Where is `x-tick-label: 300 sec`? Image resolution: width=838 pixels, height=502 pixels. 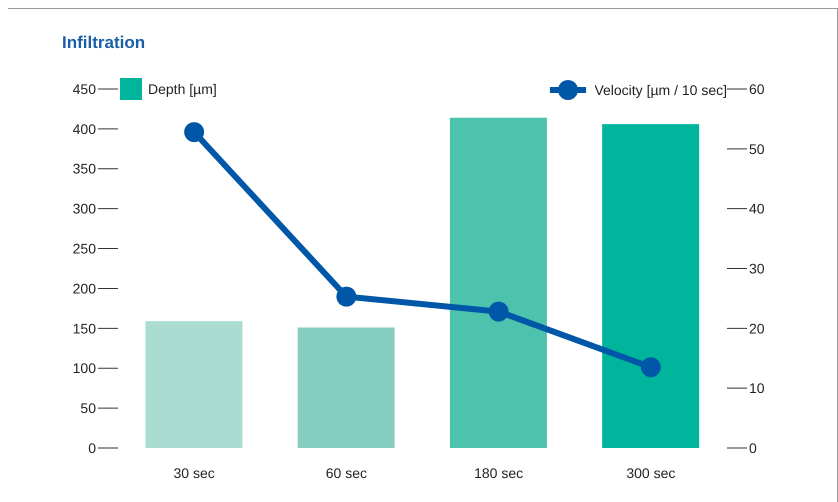 x-tick-label: 300 sec is located at coordinates (651, 472).